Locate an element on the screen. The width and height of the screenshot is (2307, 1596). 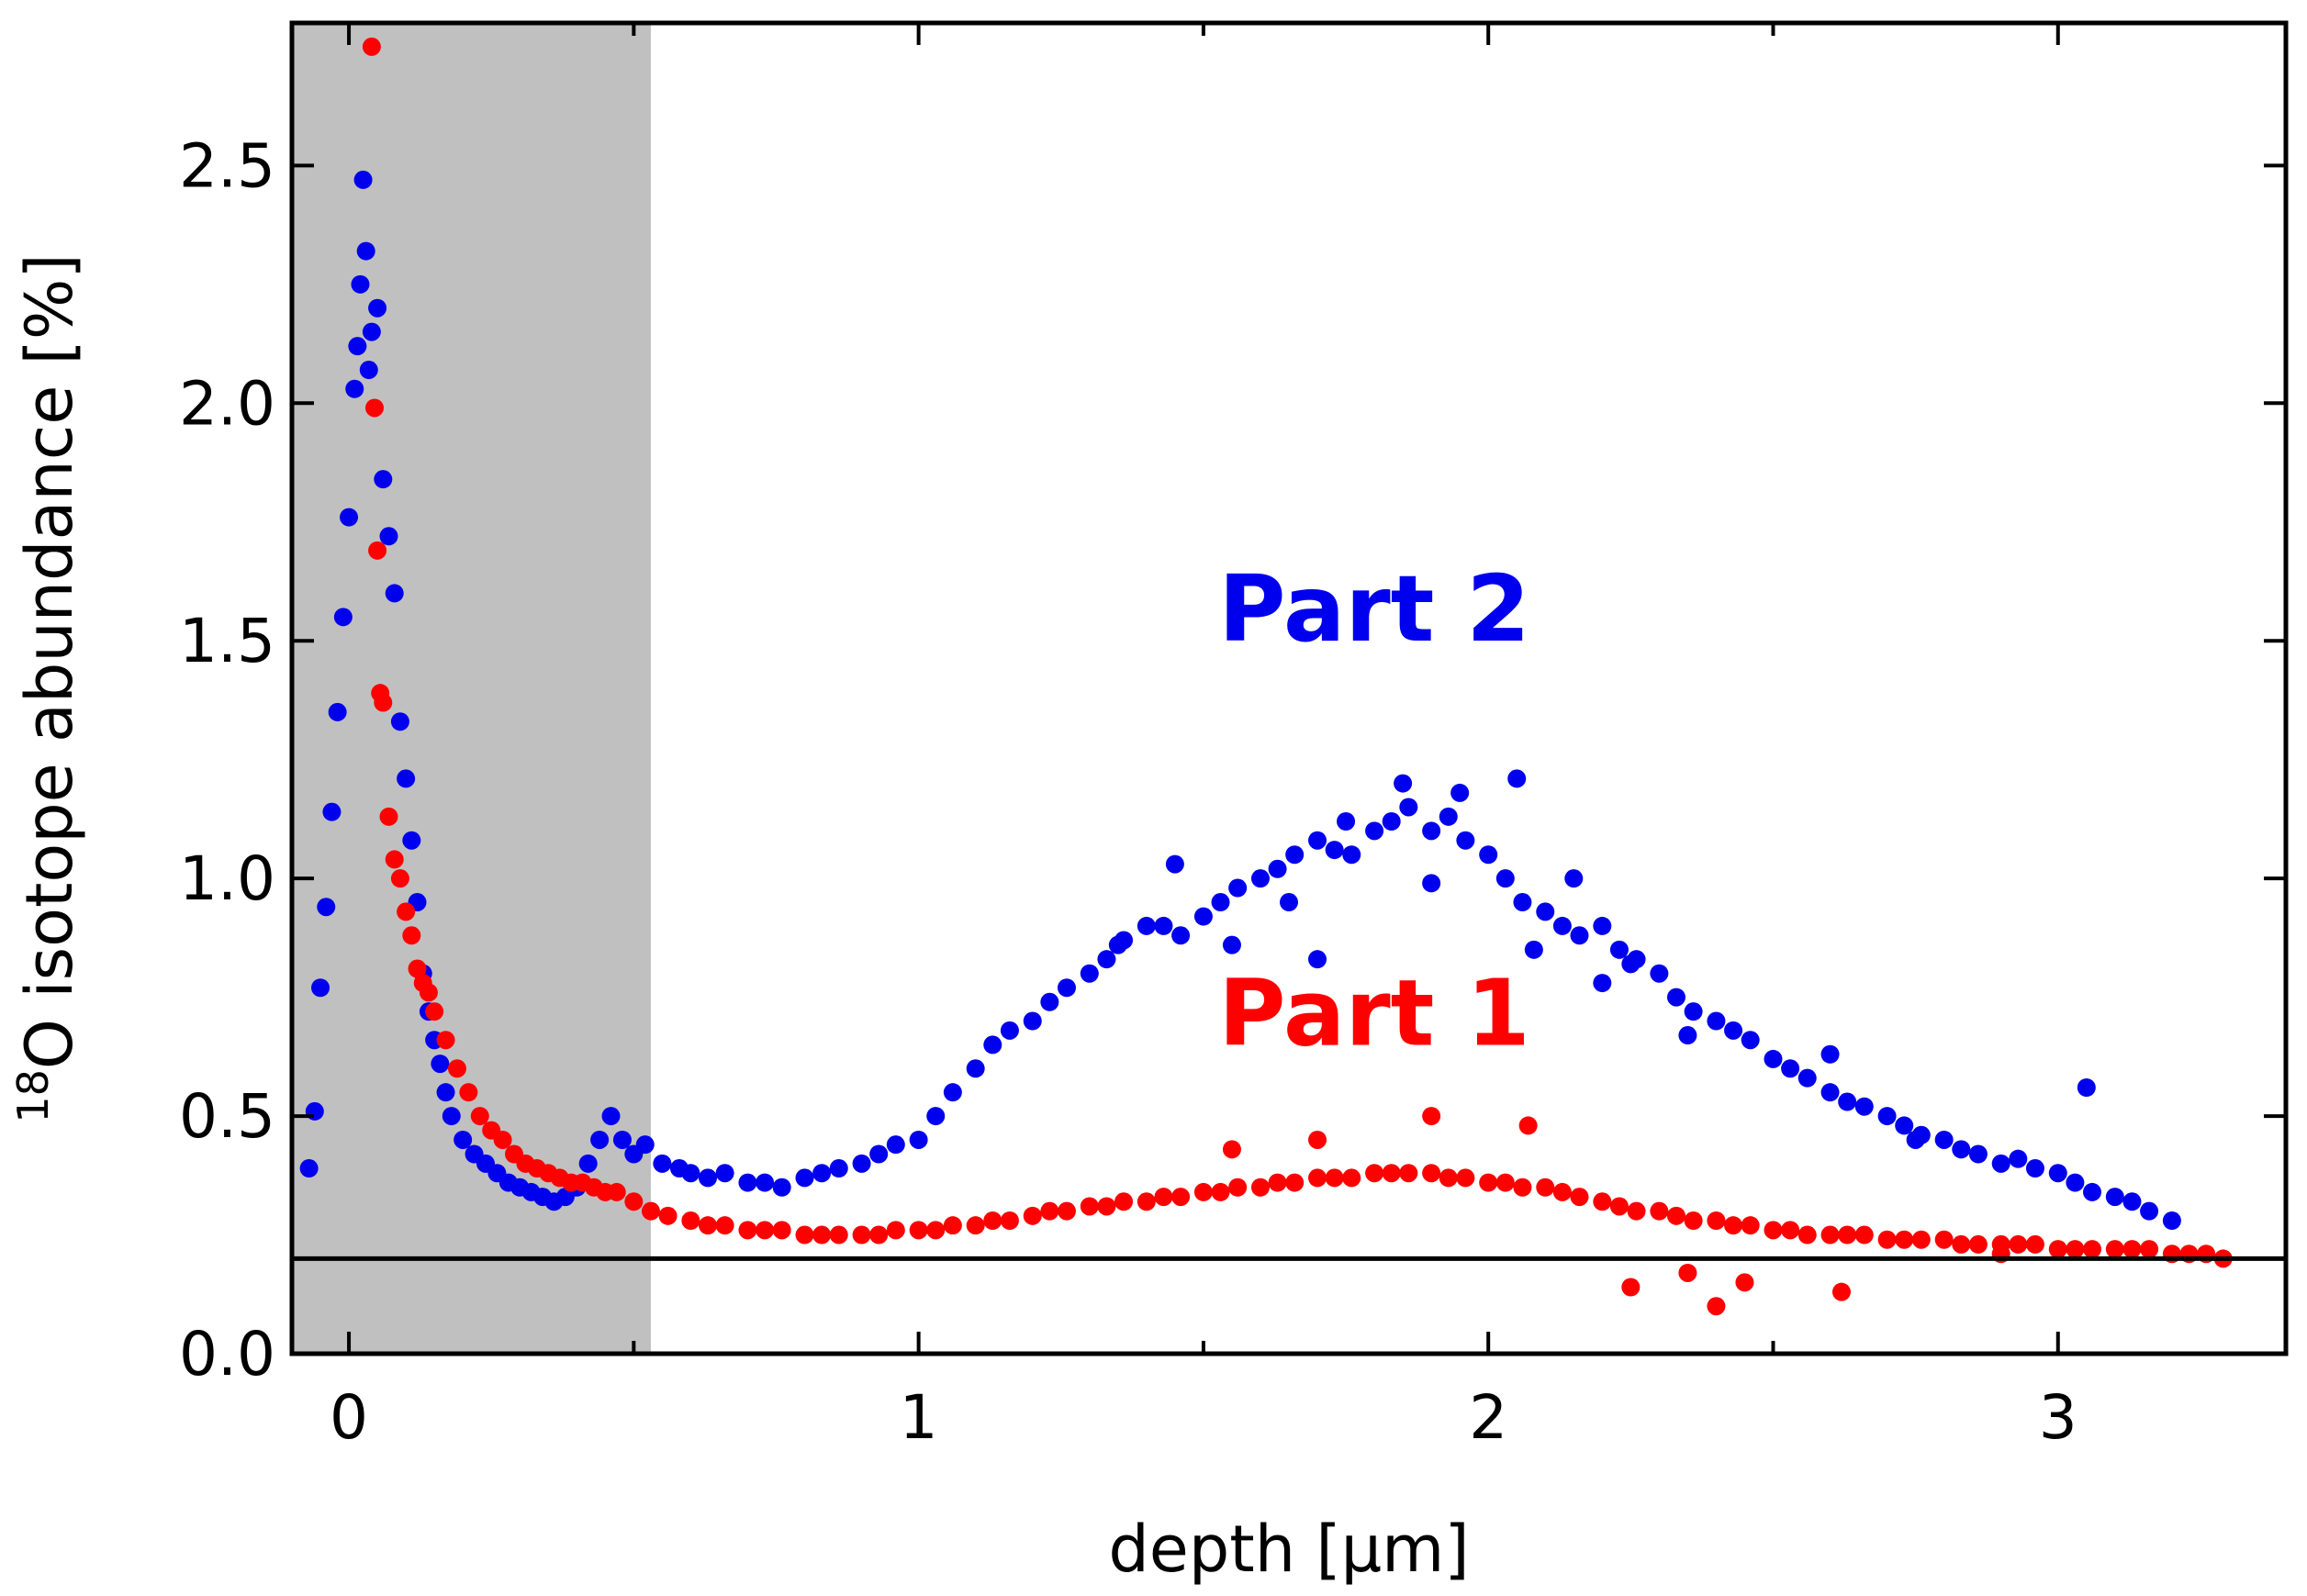
annotation-part-1: Part 1 is located at coordinates (1374, 1012).